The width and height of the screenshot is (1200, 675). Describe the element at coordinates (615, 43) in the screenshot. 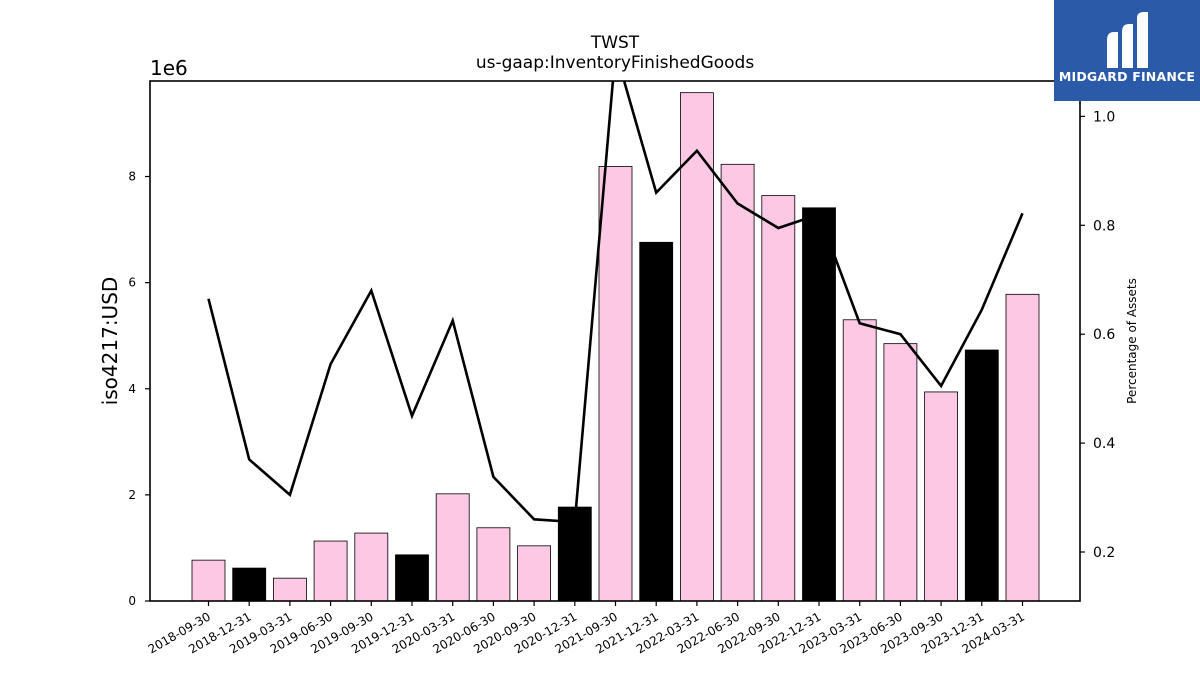

I see `chart-title: TWST` at that location.